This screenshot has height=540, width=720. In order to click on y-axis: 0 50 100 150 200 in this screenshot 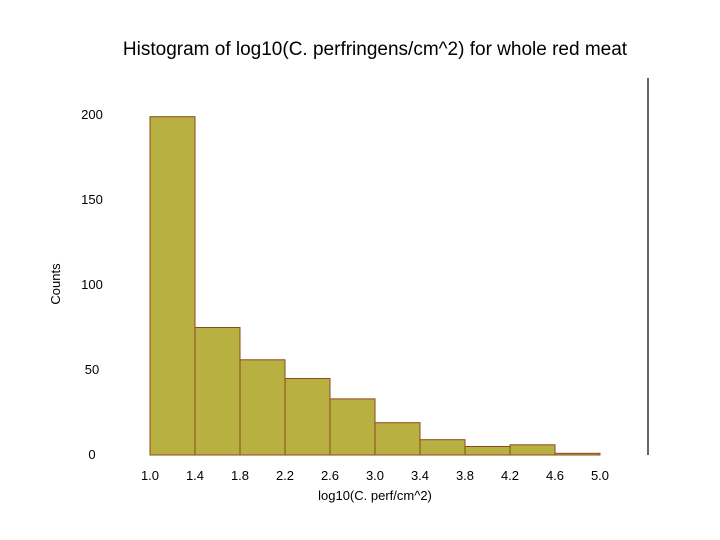, I will do `click(92, 284)`.